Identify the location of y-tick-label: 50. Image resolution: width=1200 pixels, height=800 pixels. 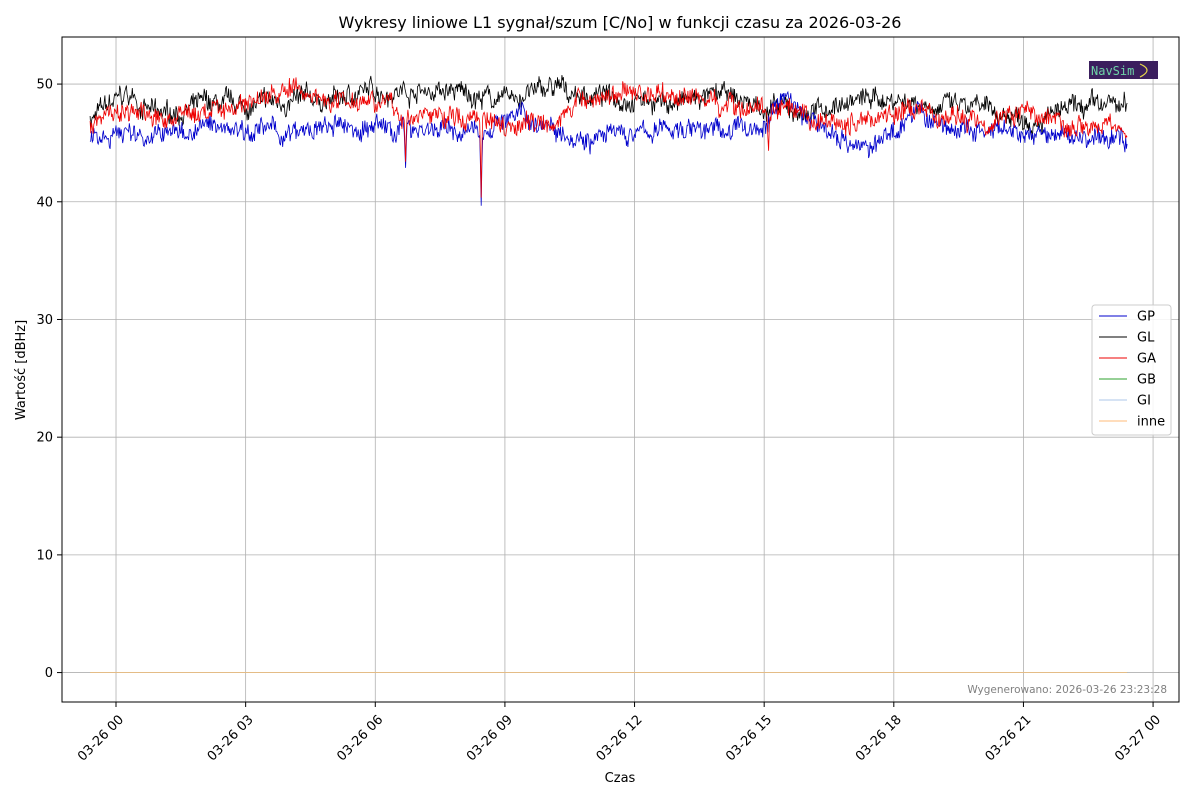
(44, 85).